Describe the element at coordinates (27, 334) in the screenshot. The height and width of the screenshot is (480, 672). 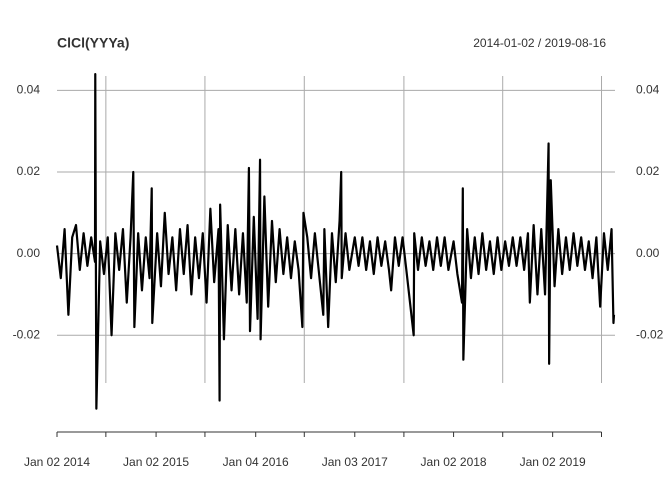
I see `y-tick-label: -0.02` at that location.